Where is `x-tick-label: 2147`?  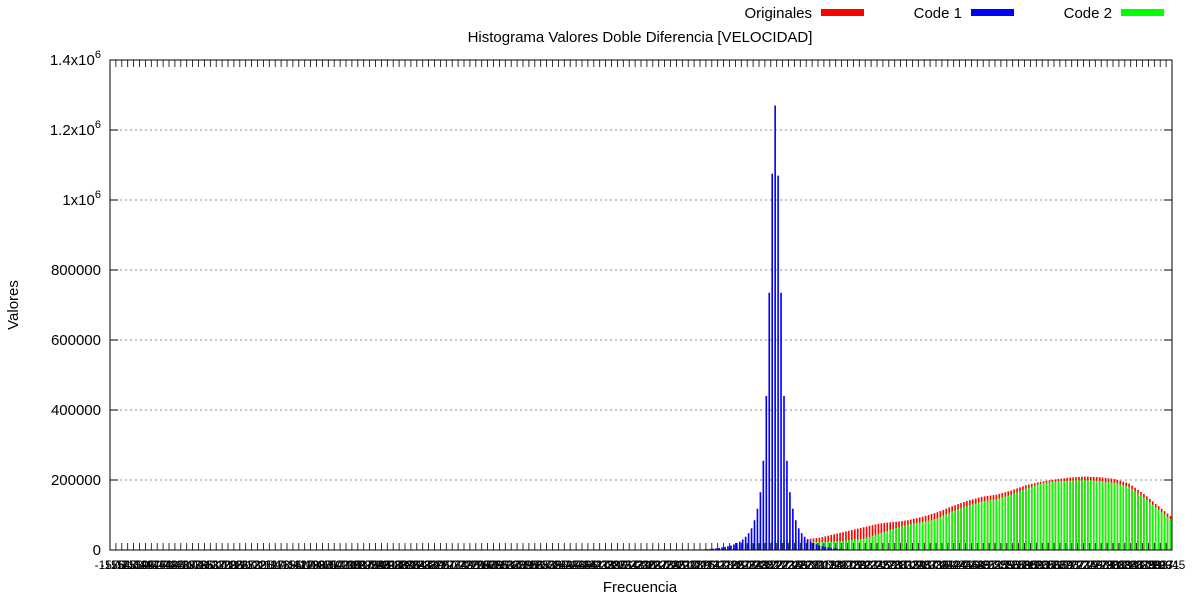 x-tick-label: 2147 is located at coordinates (835, 565).